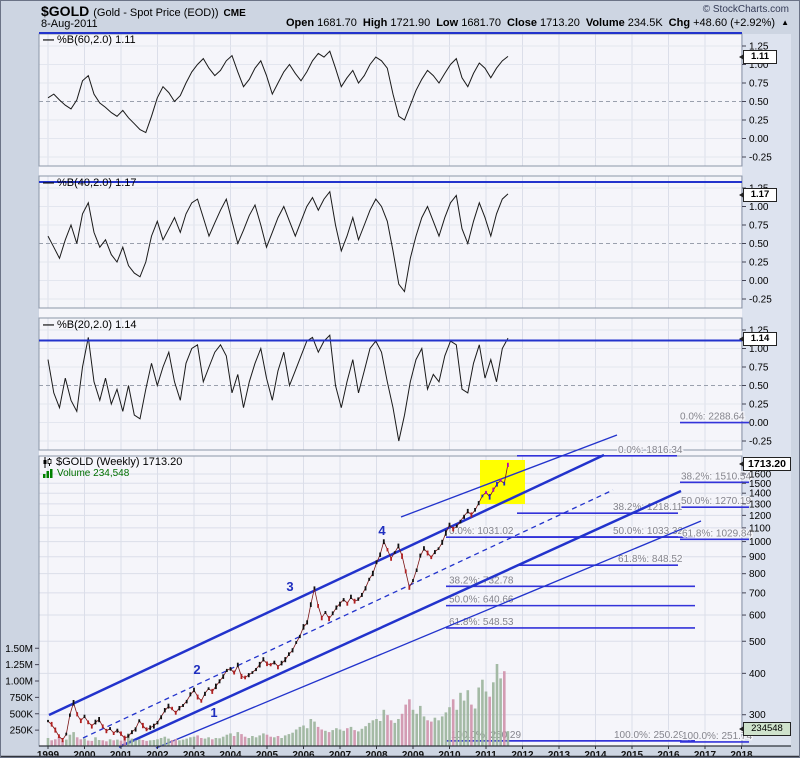 Image resolution: width=800 pixels, height=758 pixels. Describe the element at coordinates (649, 735) in the screenshot. I see `fib-label: 100.0%: 250.29` at that location.